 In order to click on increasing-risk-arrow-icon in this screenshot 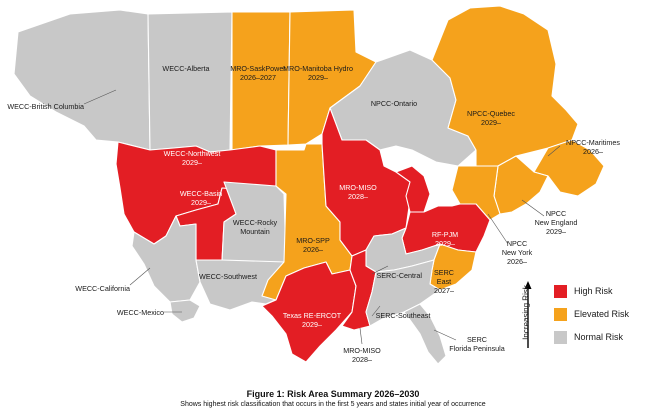, I will do `click(528, 314)`.